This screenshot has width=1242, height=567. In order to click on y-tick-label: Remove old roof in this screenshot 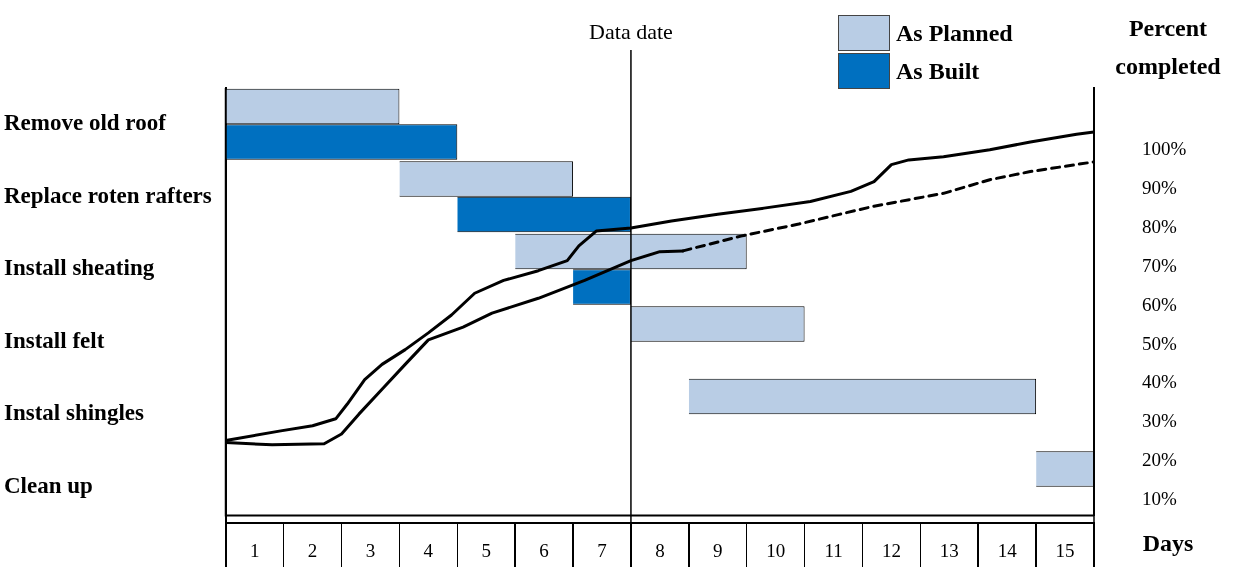, I will do `click(85, 123)`.